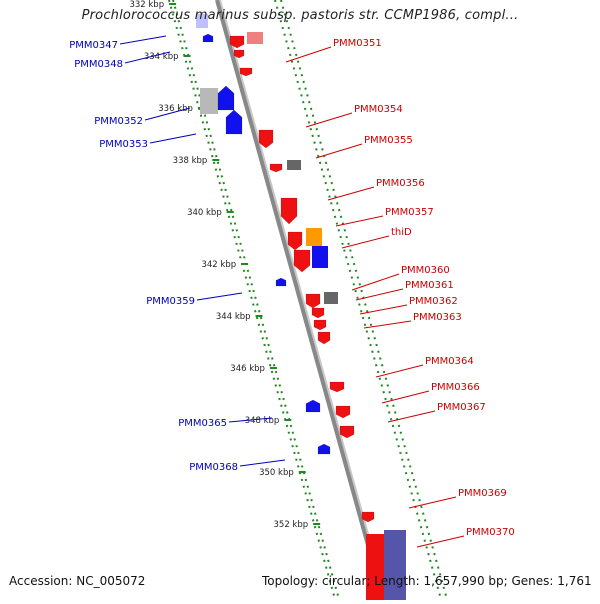  I want to click on gene-label: PMM0348, so click(98, 64).